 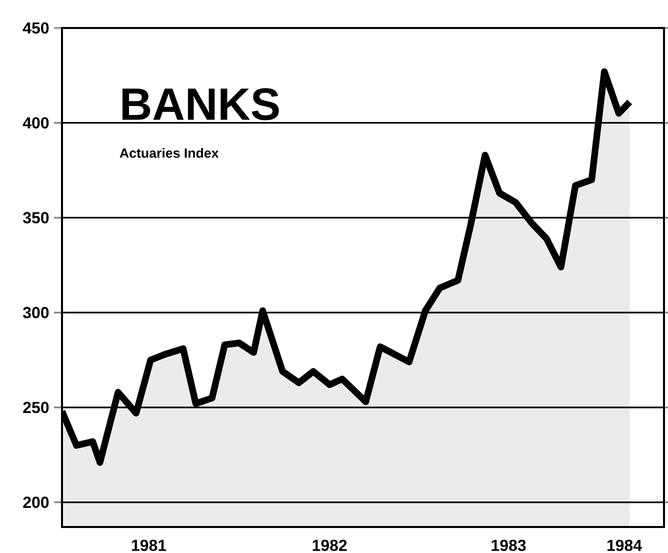 I want to click on x-tick-label: 1984, so click(x=624, y=546).